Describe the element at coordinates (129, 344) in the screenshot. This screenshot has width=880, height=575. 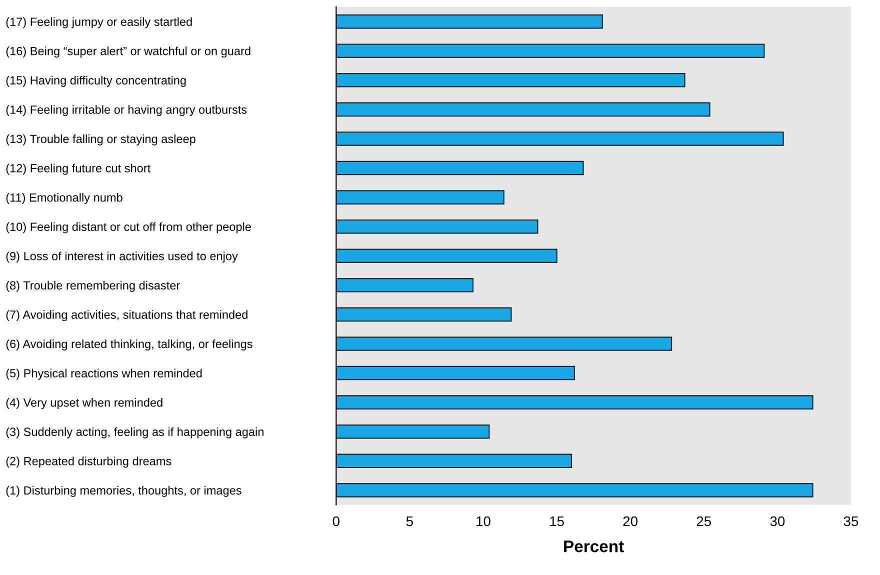
I see `y-tick-label: (6) Avoiding related thinking, talking, or feelings` at that location.